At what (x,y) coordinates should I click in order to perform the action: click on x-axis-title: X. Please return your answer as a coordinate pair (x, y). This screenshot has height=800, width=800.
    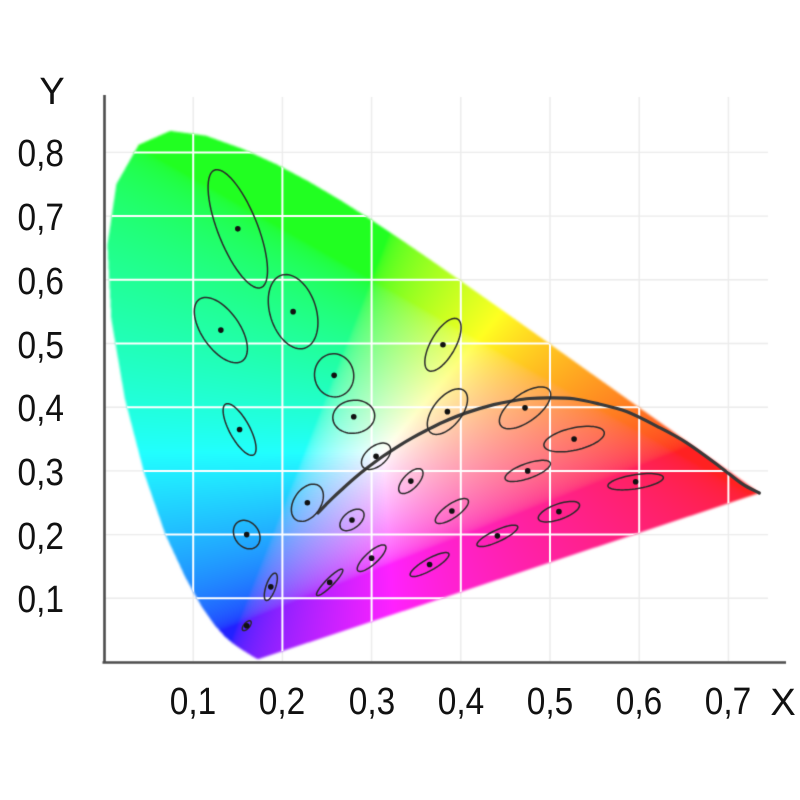
    Looking at the image, I should click on (783, 703).